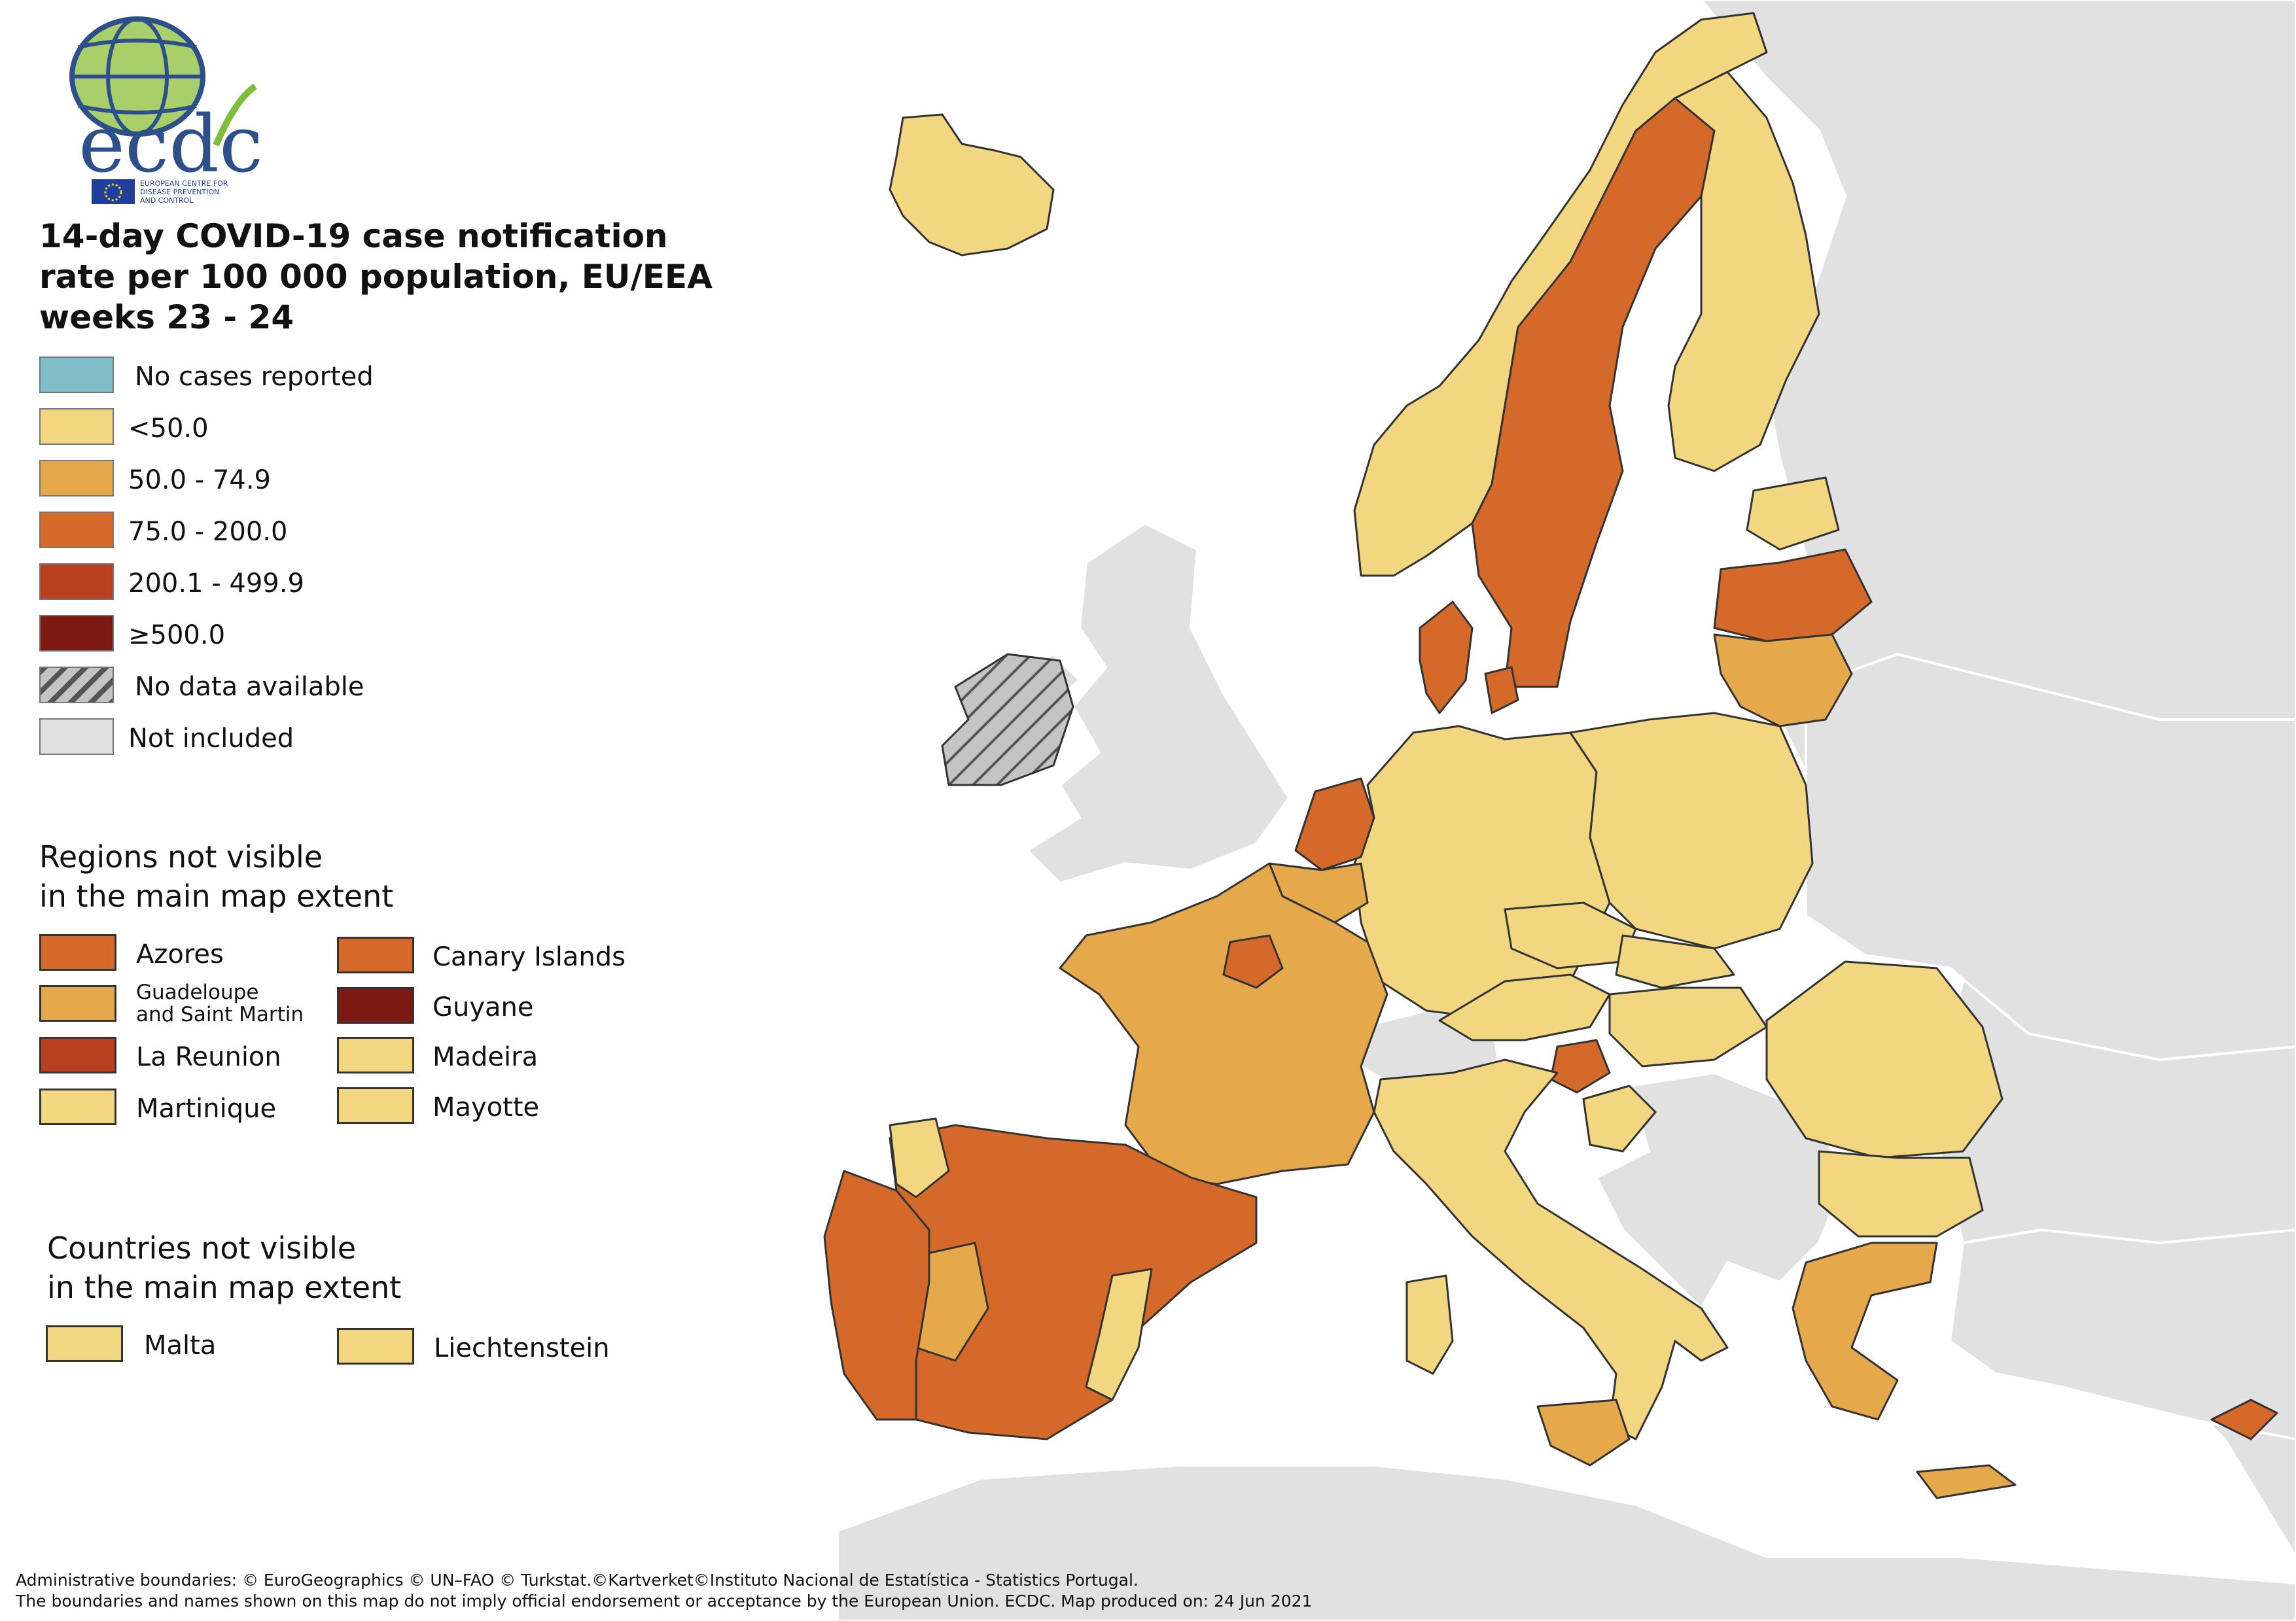 This screenshot has width=2296, height=1621. I want to click on title-line: weeks 23 - 24, so click(166, 317).